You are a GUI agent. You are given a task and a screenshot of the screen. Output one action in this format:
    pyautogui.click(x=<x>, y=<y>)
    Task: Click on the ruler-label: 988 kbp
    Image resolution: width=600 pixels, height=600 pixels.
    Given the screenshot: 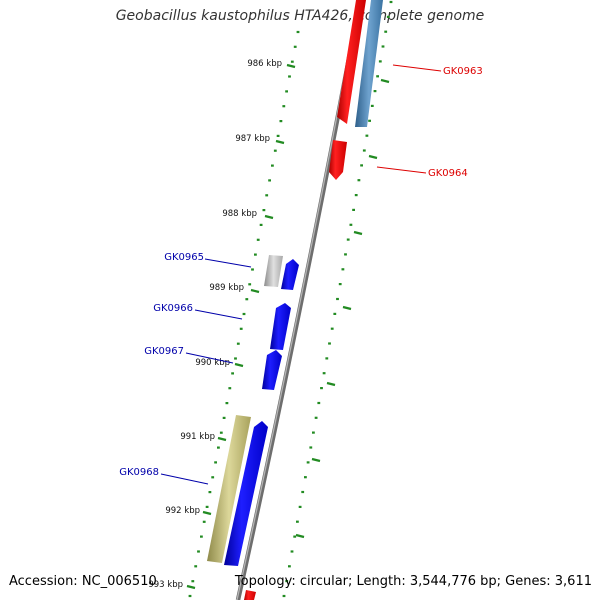 What is the action you would take?
    pyautogui.click(x=239, y=214)
    